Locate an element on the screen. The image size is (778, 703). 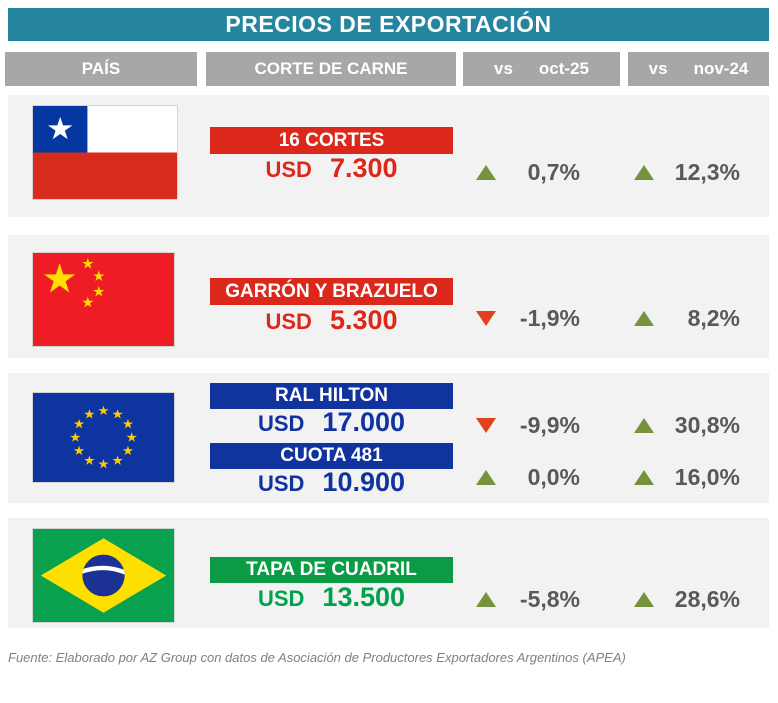
vs-nov-change: 16,0% is located at coordinates (687, 476).